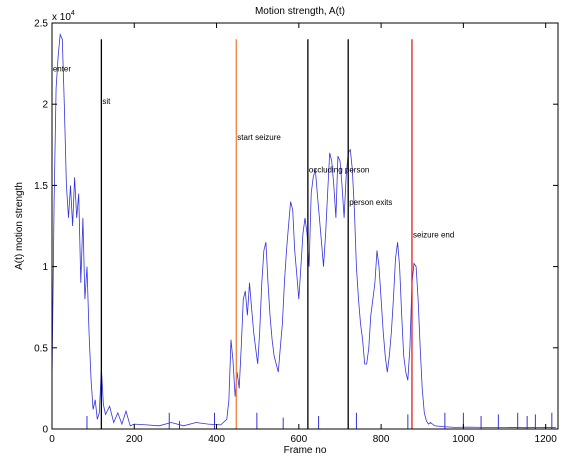  Describe the element at coordinates (463, 439) in the screenshot. I see `x-tick-label: 1000` at that location.